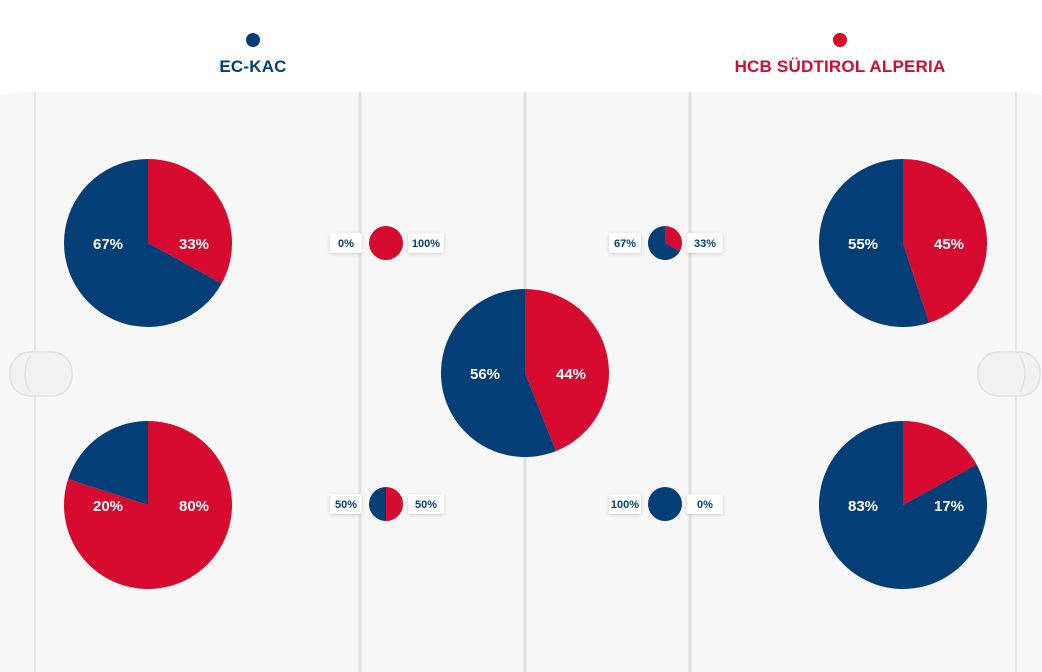 The height and width of the screenshot is (672, 1042). I want to click on pie-slice-right-top-hcb, so click(945, 241).